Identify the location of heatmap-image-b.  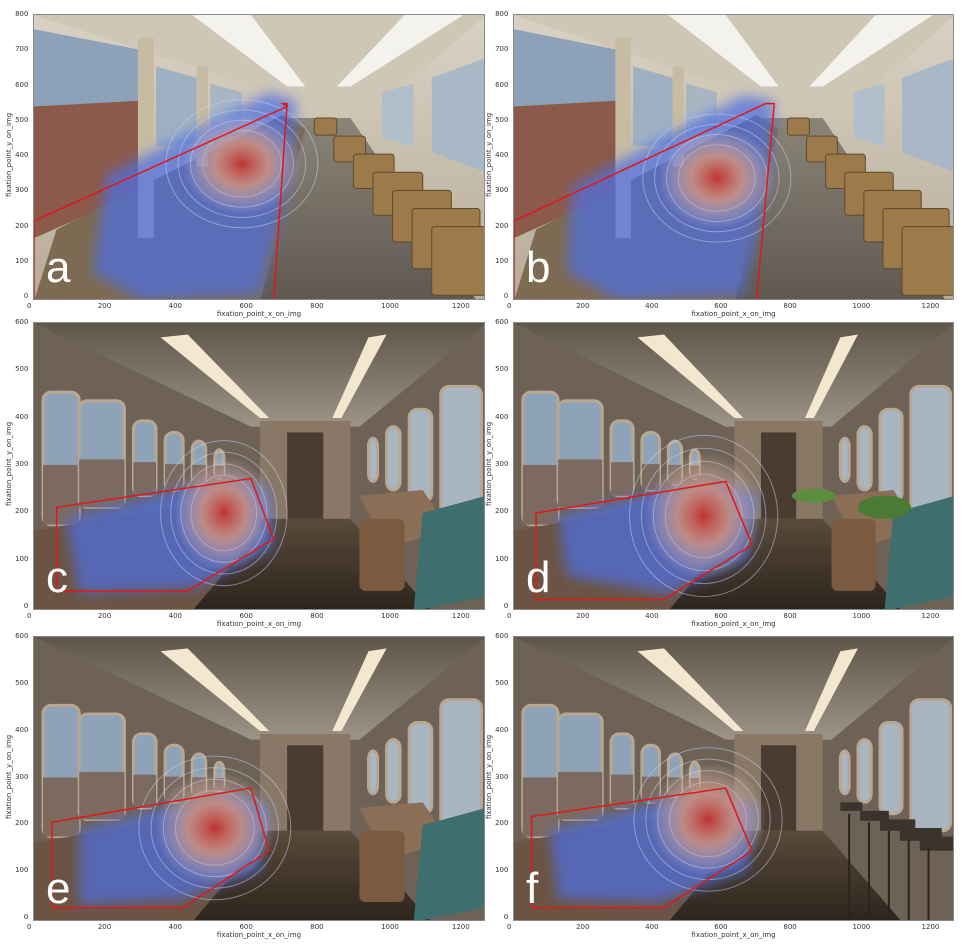
(733, 157).